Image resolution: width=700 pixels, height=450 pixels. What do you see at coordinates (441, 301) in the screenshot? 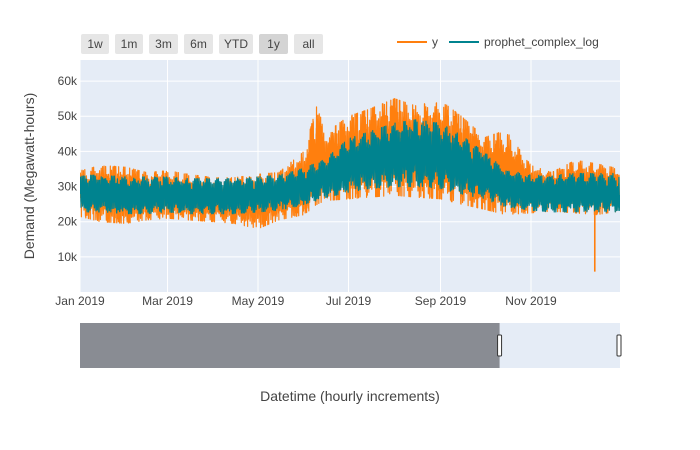
I see `x-tick-label: Sep 2019` at bounding box center [441, 301].